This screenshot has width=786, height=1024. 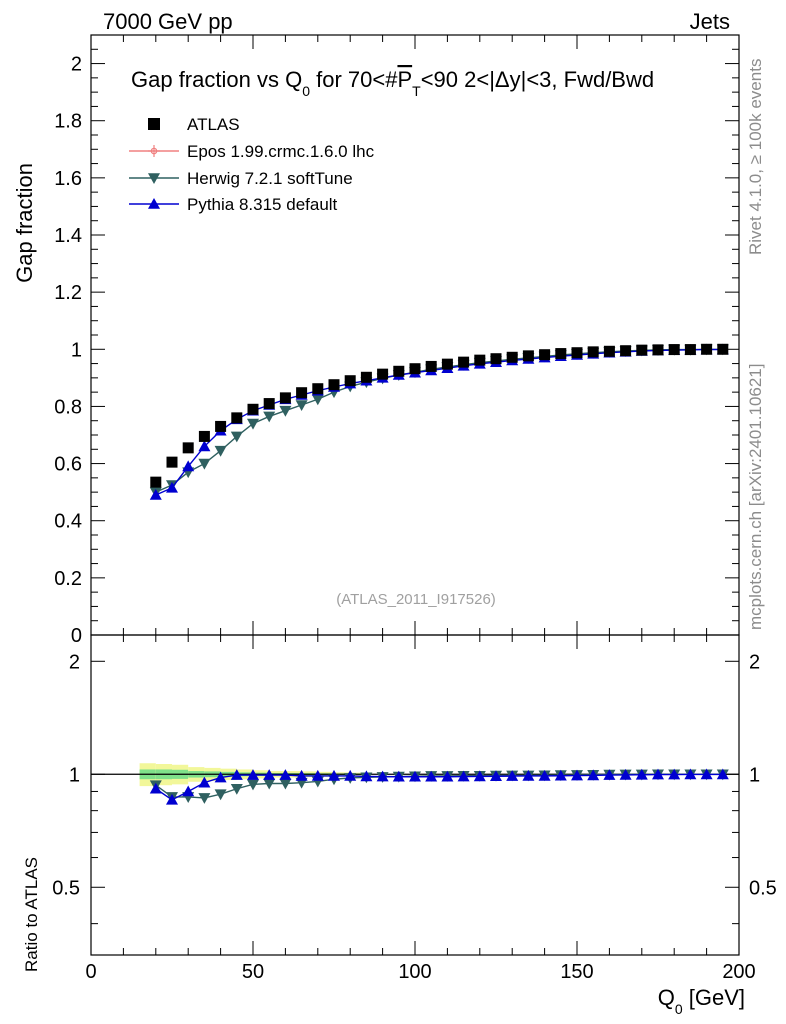 What do you see at coordinates (439, 786) in the screenshot?
I see `ratio-series-layer` at bounding box center [439, 786].